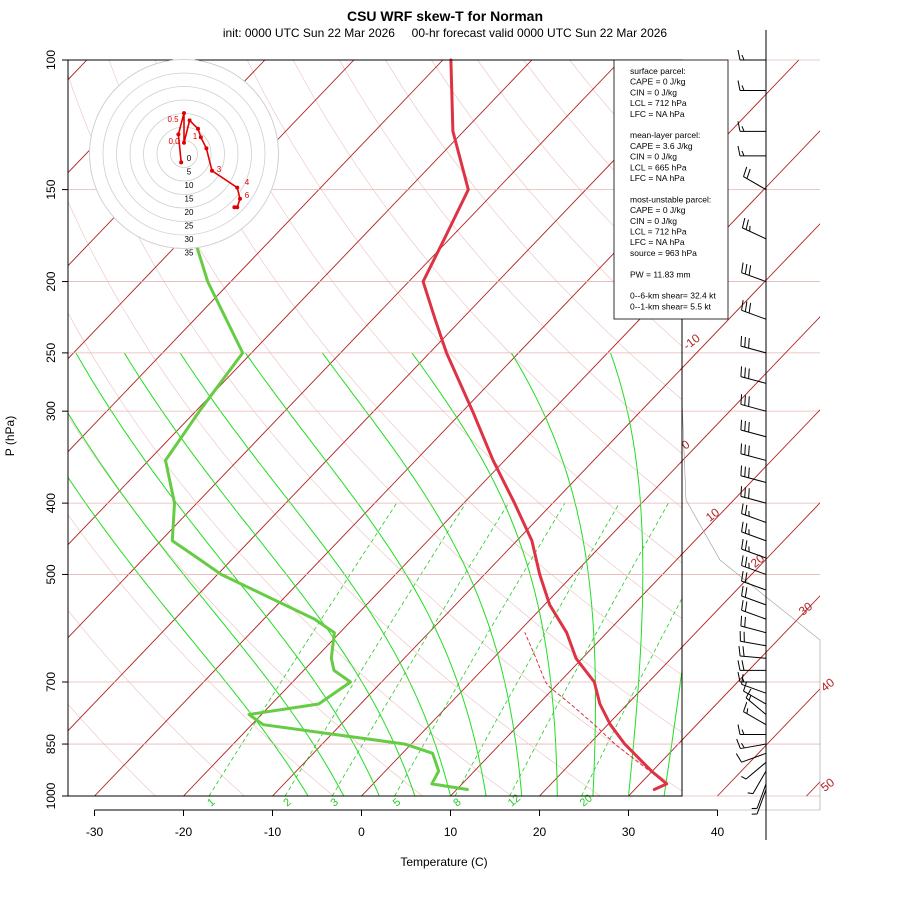 This screenshot has width=900, height=900. I want to click on y-tick-label: 250, so click(51, 353).